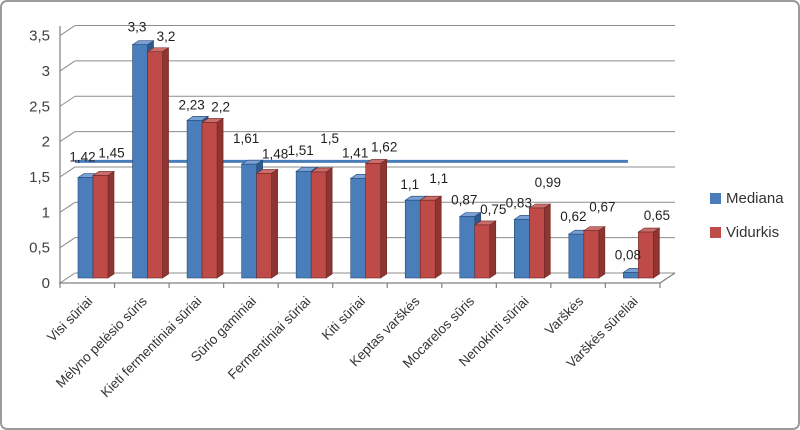  What do you see at coordinates (755, 198) in the screenshot?
I see `legend-label-mediana: Mediana` at bounding box center [755, 198].